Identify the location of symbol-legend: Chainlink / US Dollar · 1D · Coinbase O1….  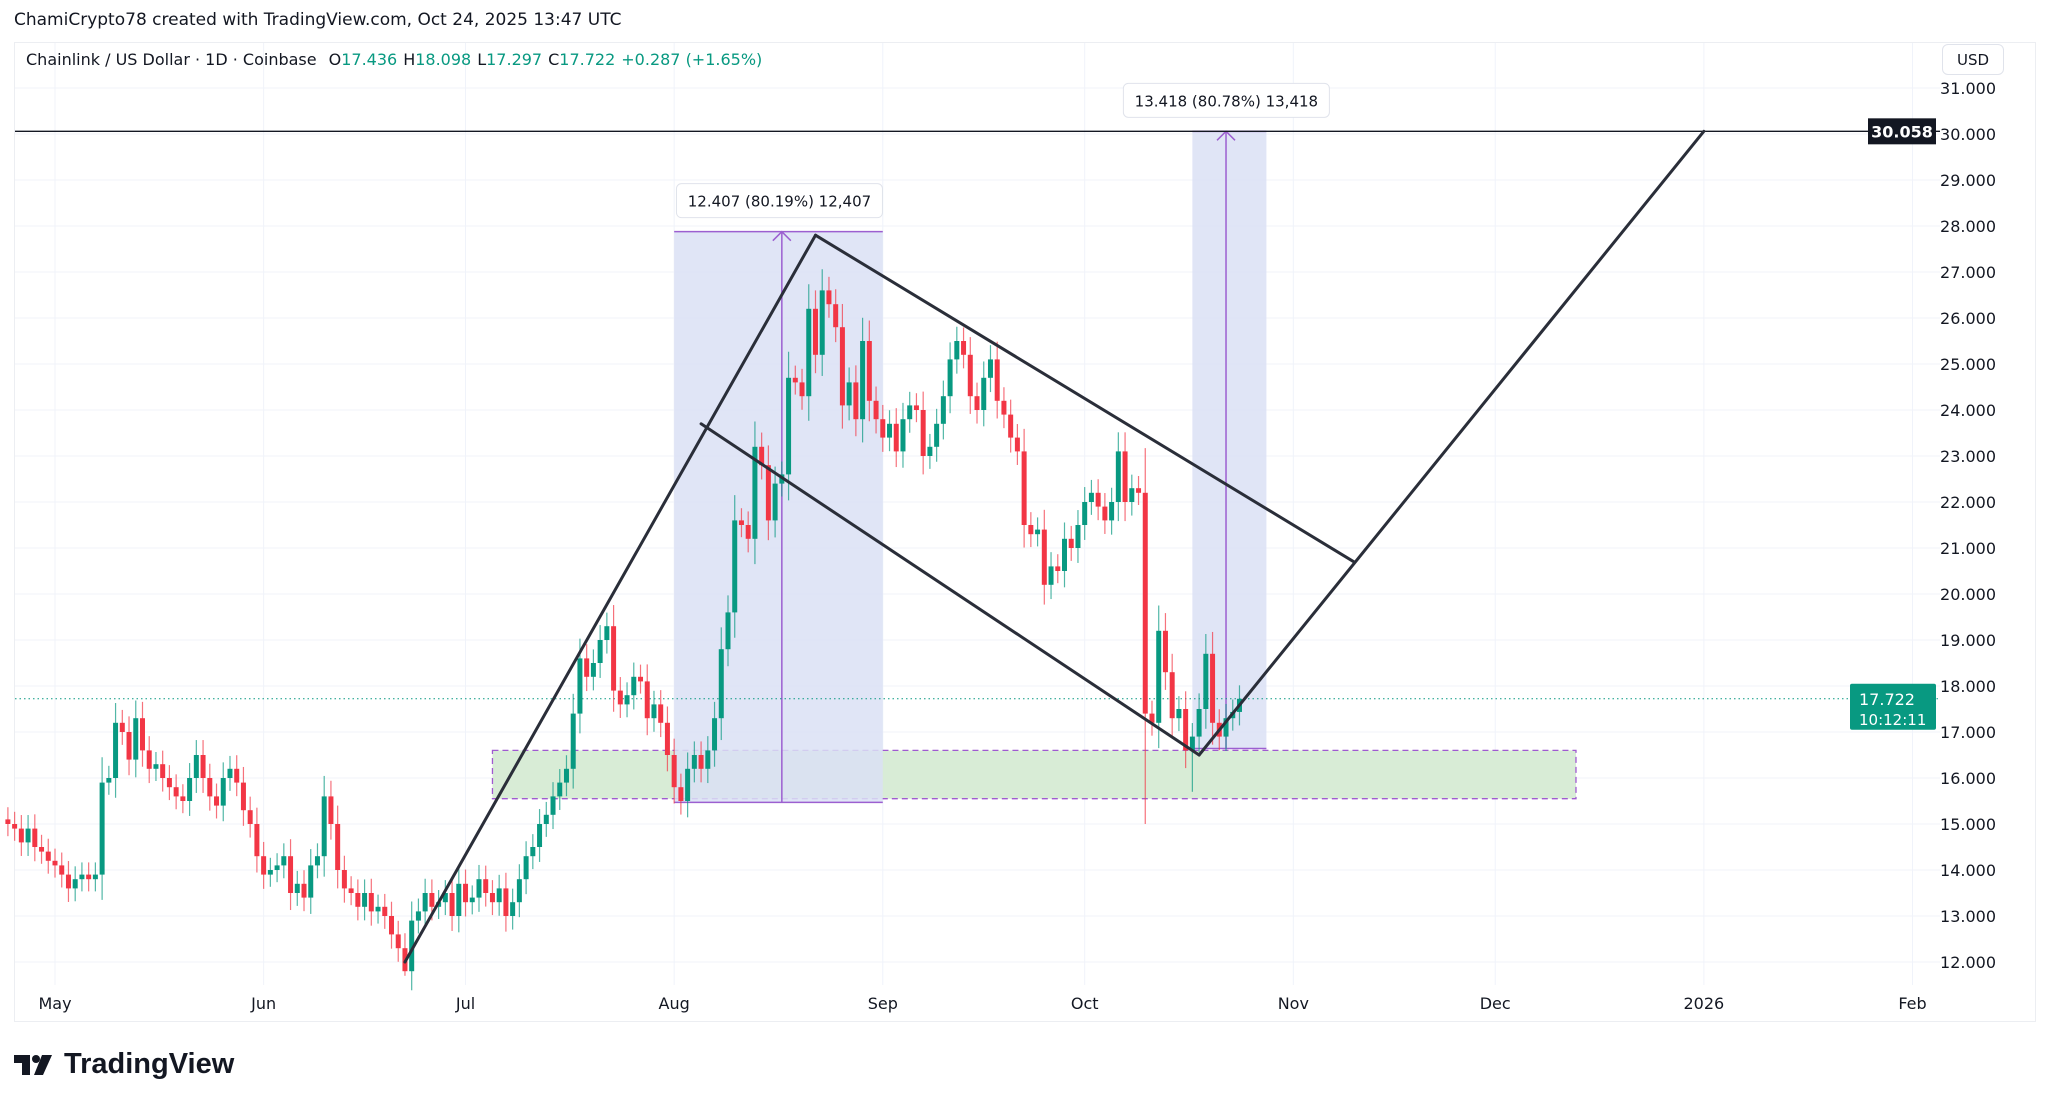
(394, 59).